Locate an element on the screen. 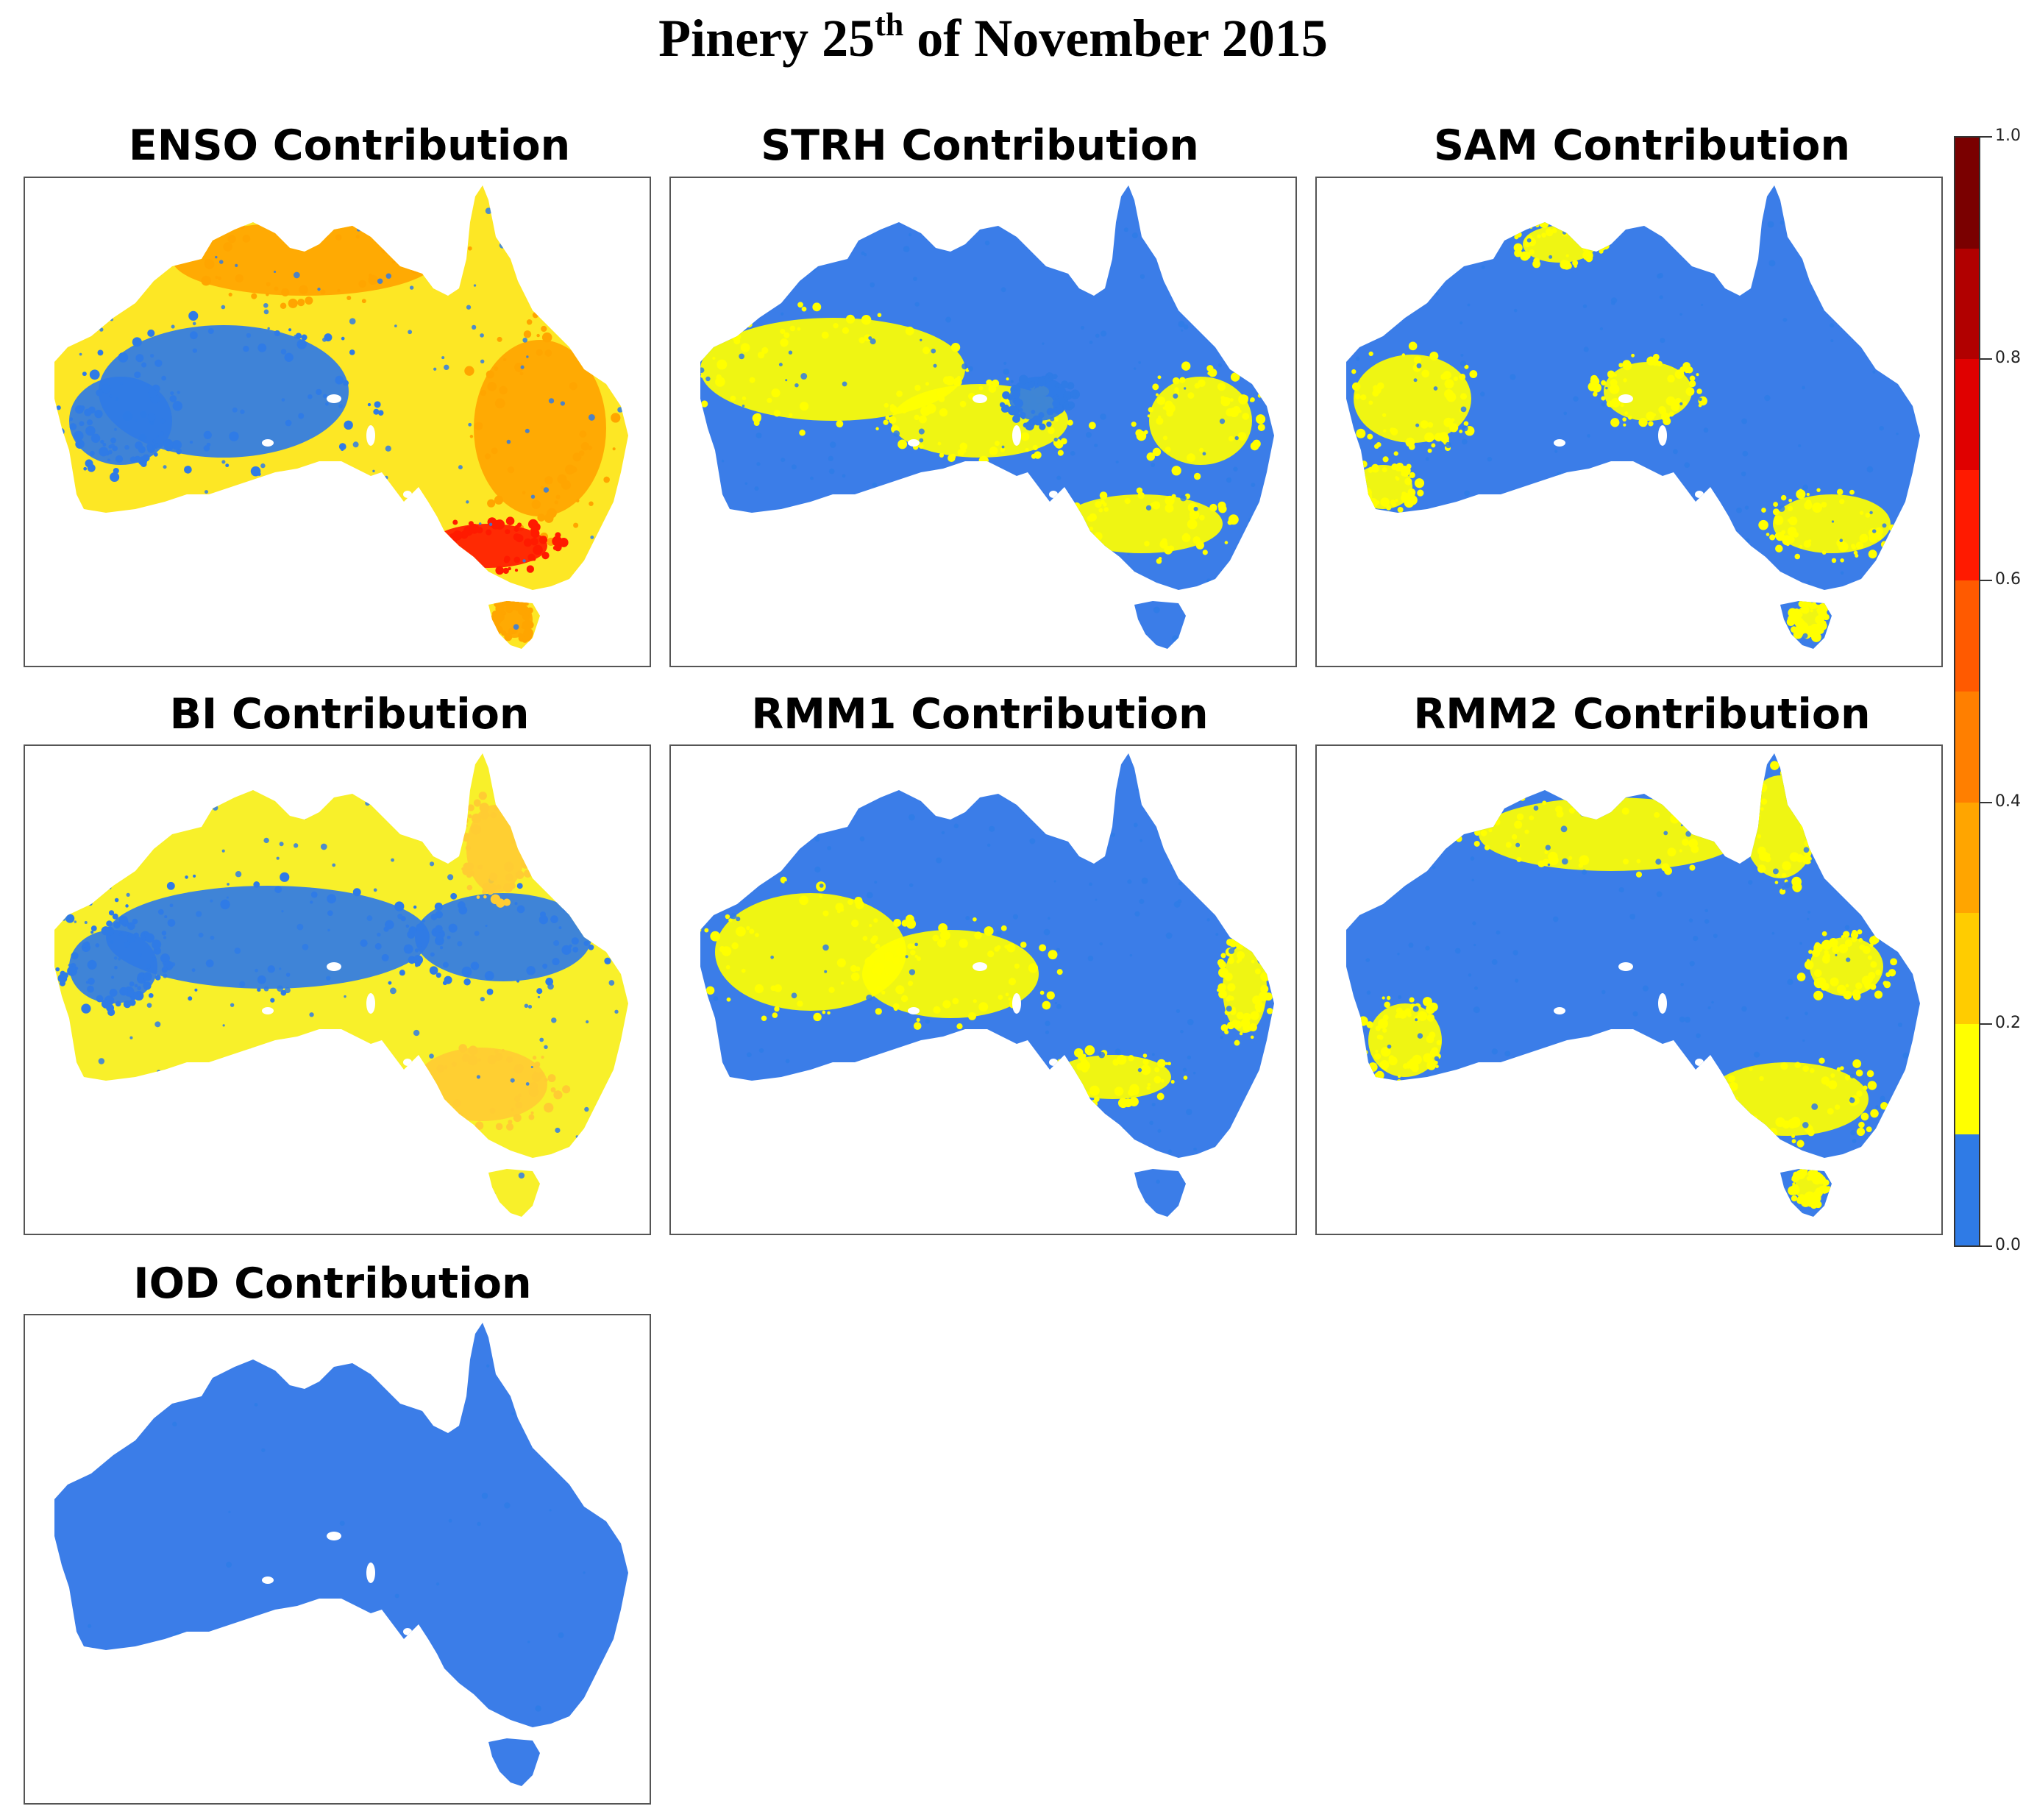 This screenshot has width=2023, height=1820. panel-title-enso: ENSO Contribution is located at coordinates (350, 146).